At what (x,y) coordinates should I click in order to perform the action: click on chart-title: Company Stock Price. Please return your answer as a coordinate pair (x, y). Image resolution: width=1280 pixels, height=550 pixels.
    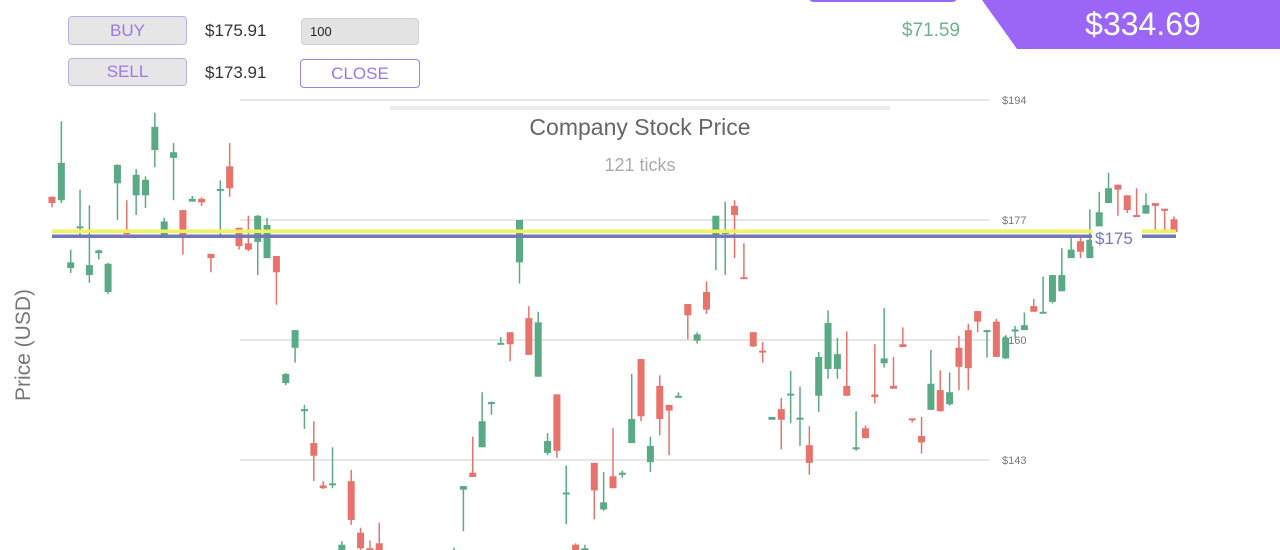
    Looking at the image, I should click on (640, 127).